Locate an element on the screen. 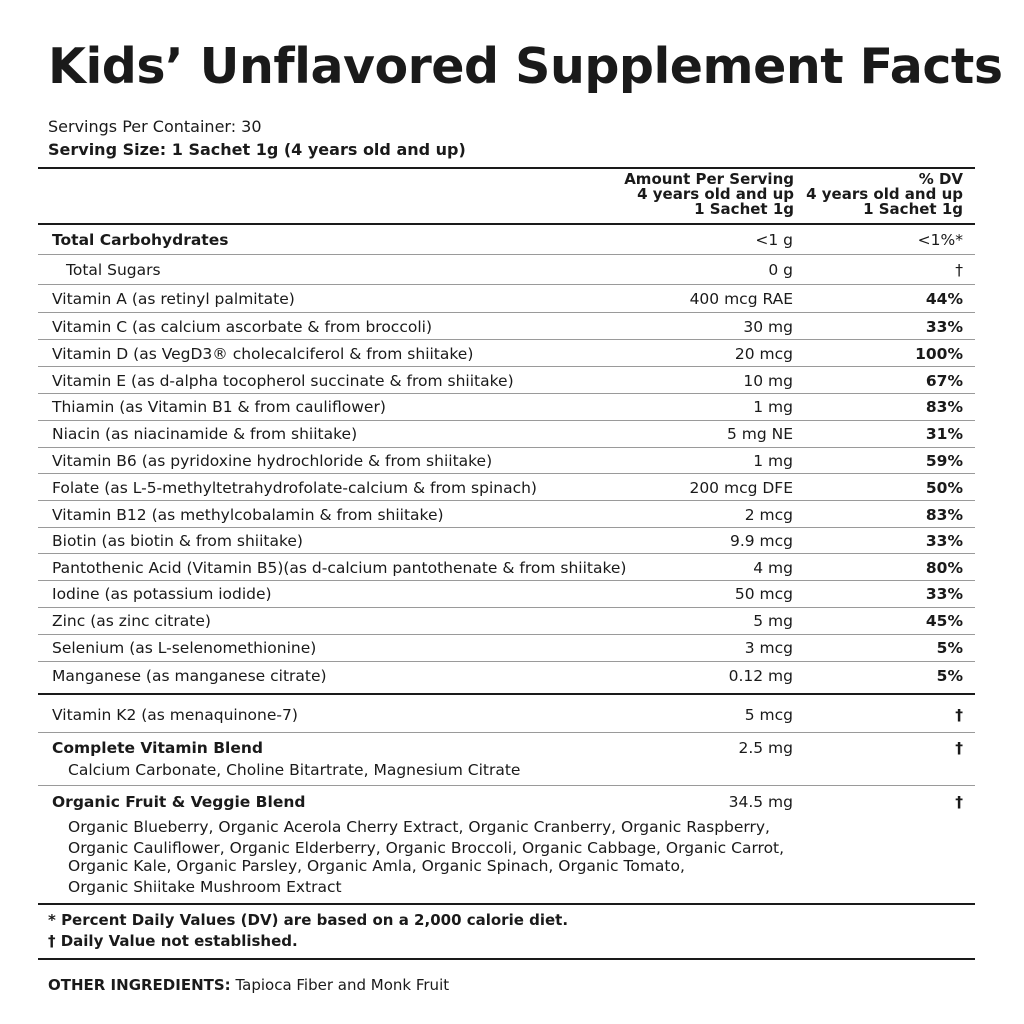 This screenshot has height=1024, width=1024. dv-column-header: % DV 4 years old and up 1 Sachet 1g is located at coordinates (884, 194).